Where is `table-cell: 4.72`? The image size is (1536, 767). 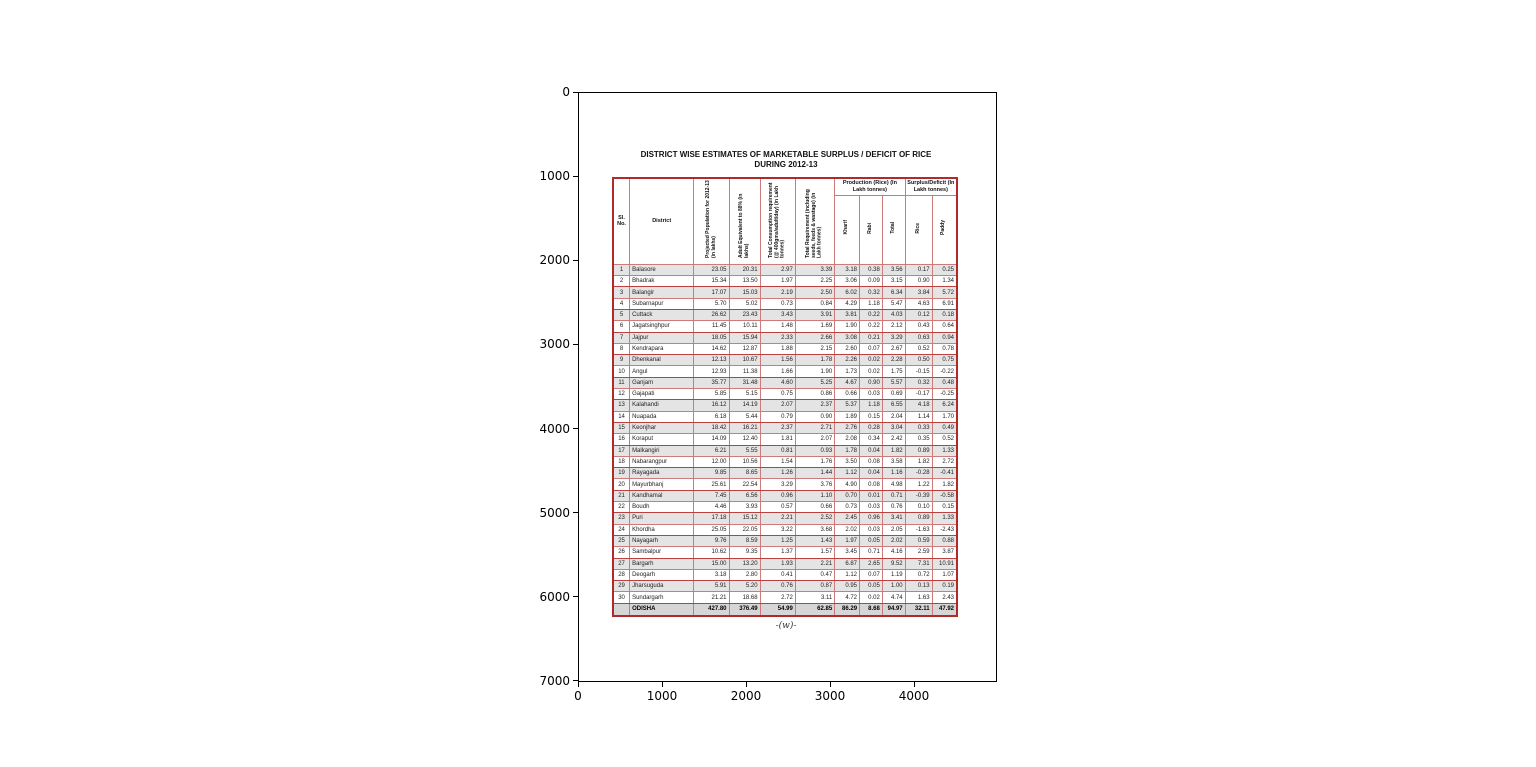
table-cell: 4.72 is located at coordinates (847, 597).